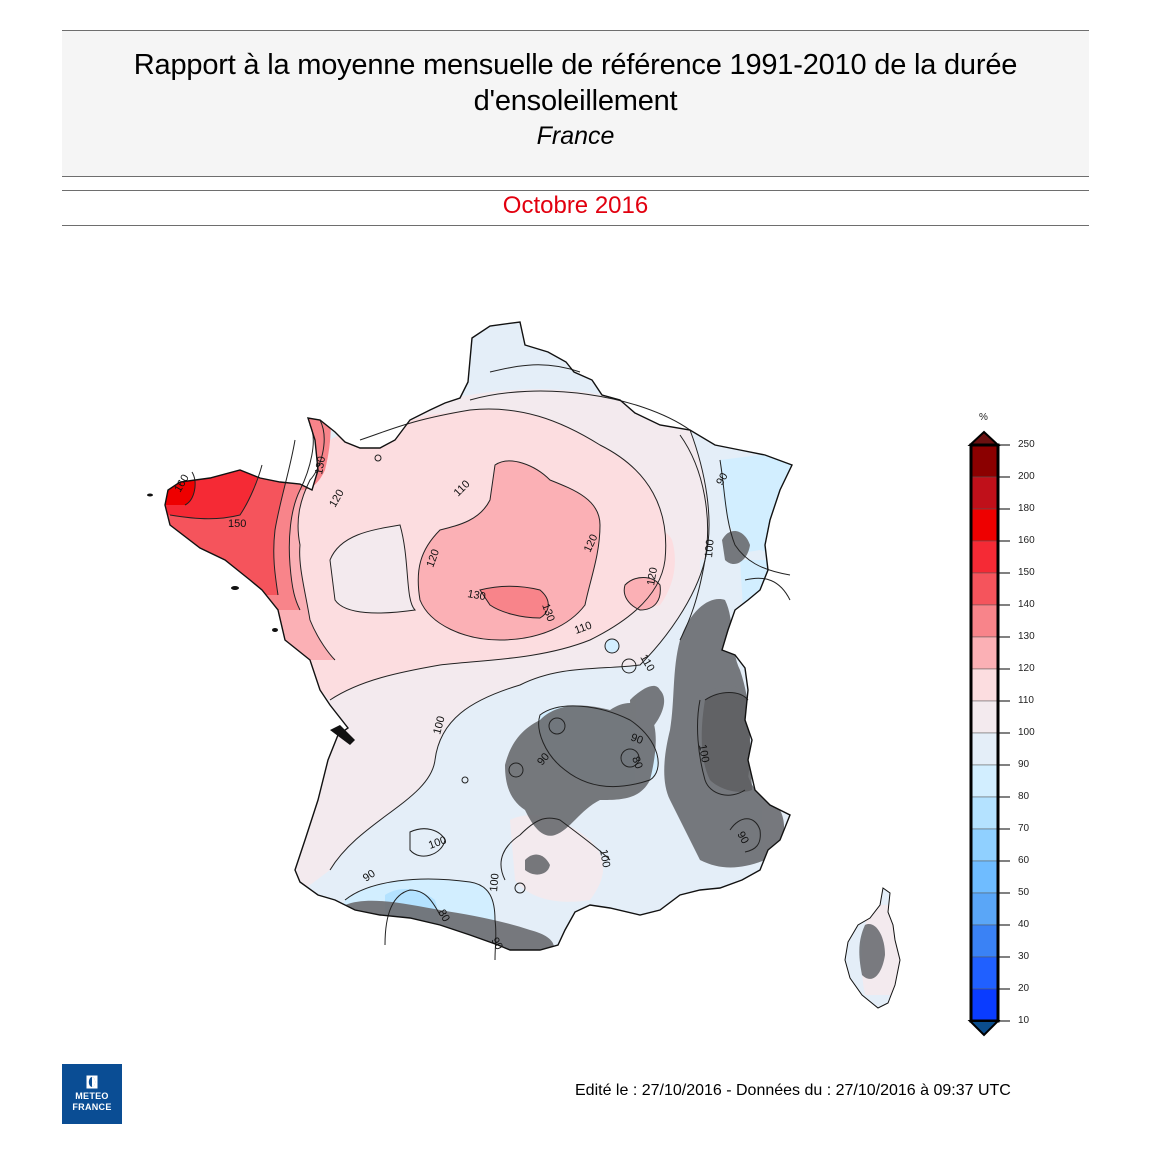 The image size is (1150, 1150). Describe the element at coordinates (583, 628) in the screenshot. I see `contour-label: 110` at that location.